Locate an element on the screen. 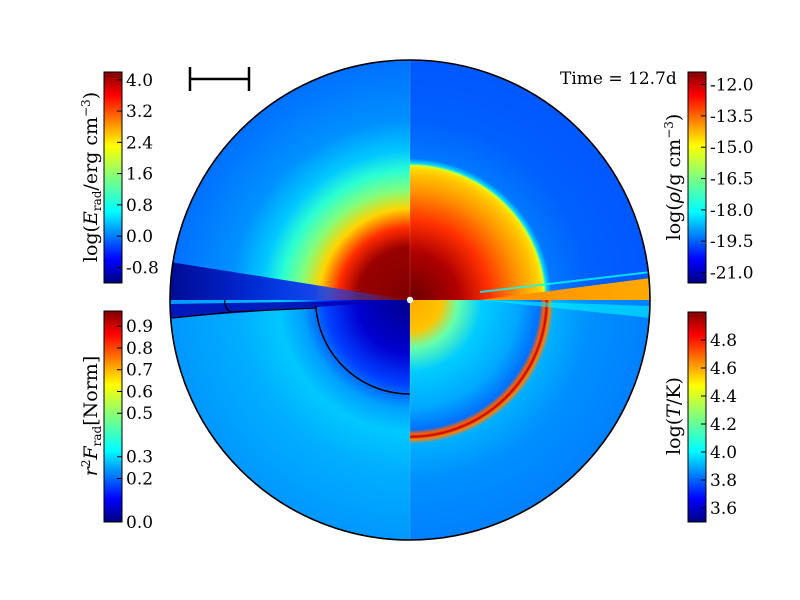 The width and height of the screenshot is (800, 600). scale-bar is located at coordinates (219, 79).